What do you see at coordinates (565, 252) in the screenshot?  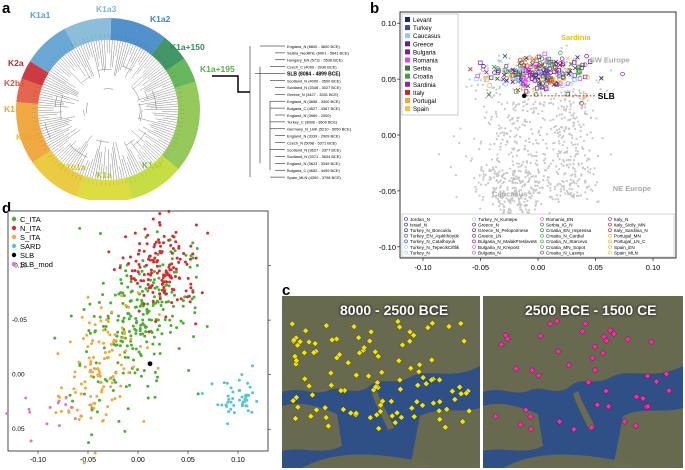 I see `pcab-pop-label: Croatia_N_Lasinja` at bounding box center [565, 252].